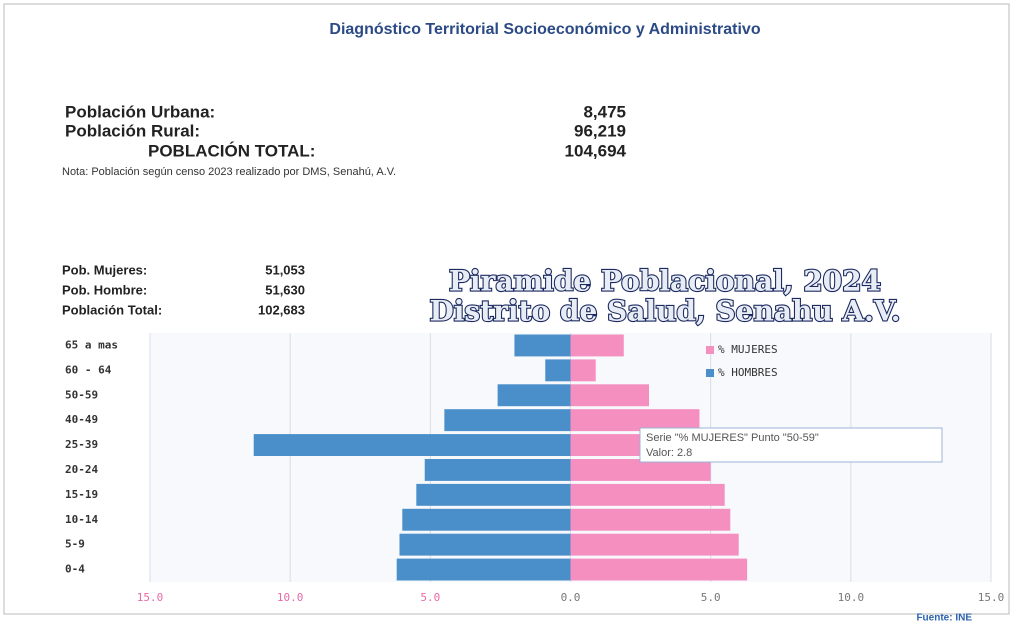 The image size is (1013, 626). Describe the element at coordinates (748, 349) in the screenshot. I see `legend-label: % MUJERES` at that location.